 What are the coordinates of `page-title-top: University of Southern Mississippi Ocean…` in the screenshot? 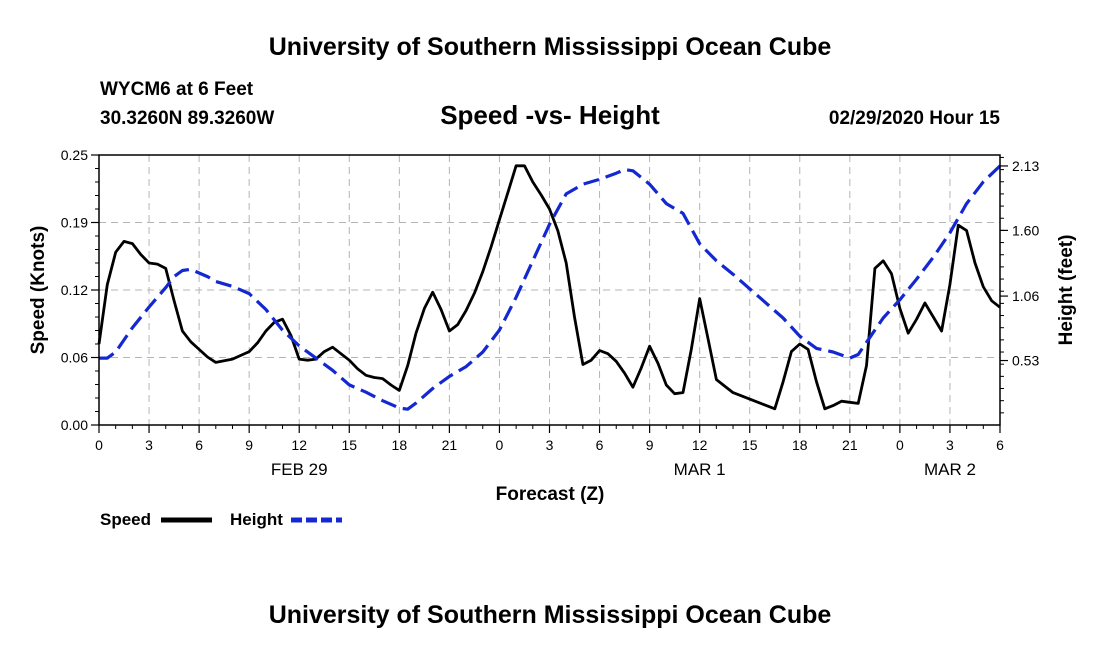 It's located at (550, 47).